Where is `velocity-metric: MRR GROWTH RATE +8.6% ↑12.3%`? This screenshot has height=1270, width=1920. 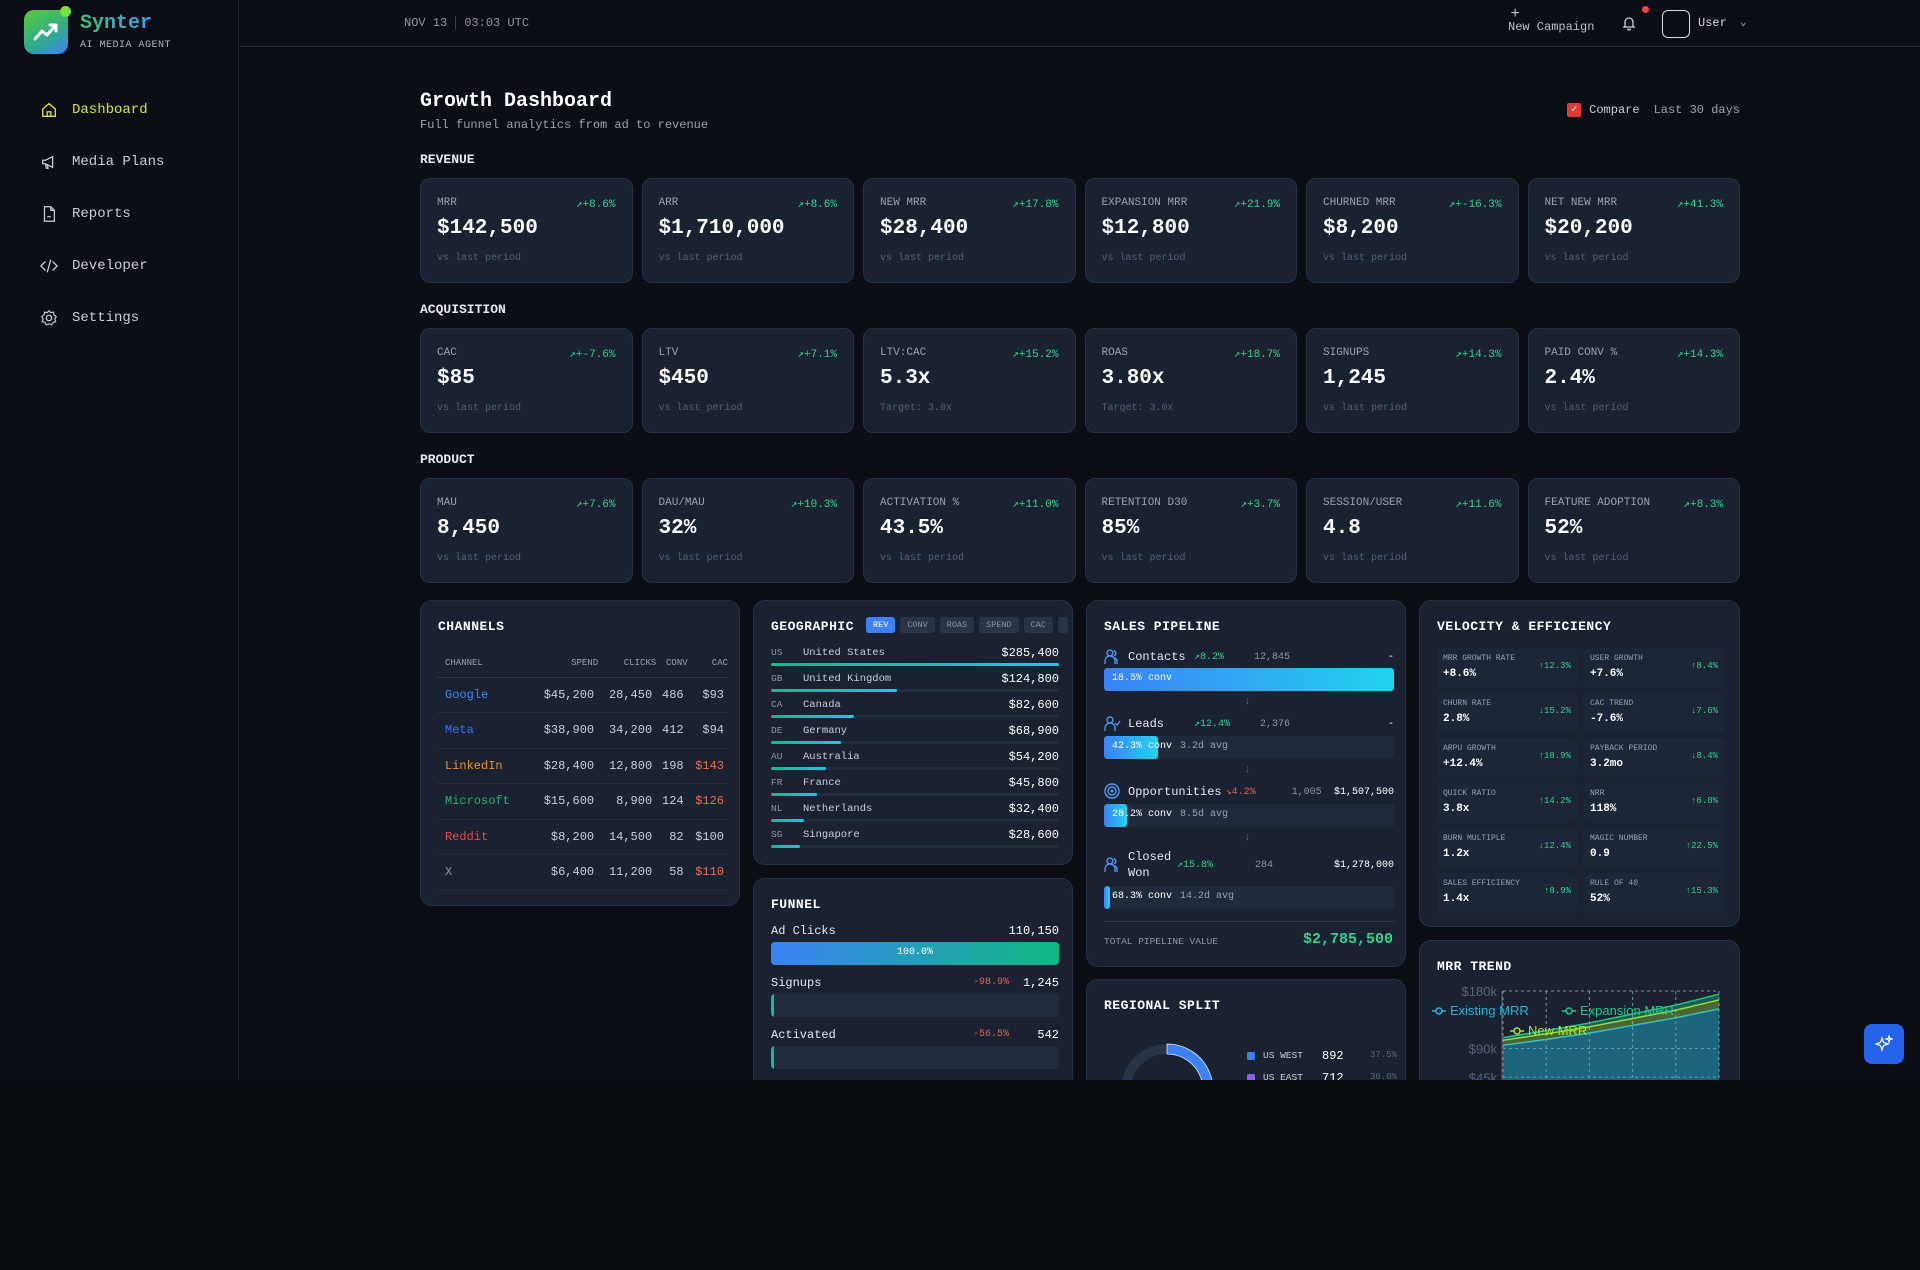
velocity-metric: MRR GROWTH RATE +8.6% ↑12.3% is located at coordinates (1507, 668).